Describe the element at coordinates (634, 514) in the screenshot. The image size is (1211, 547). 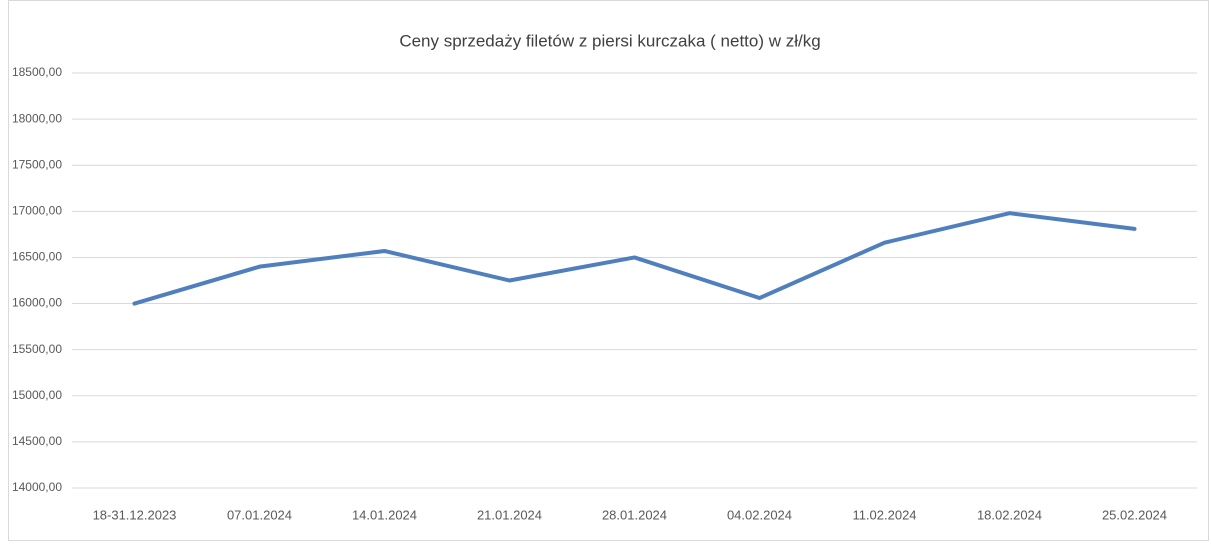
I see `x-tick-label: 28.01.2024` at that location.